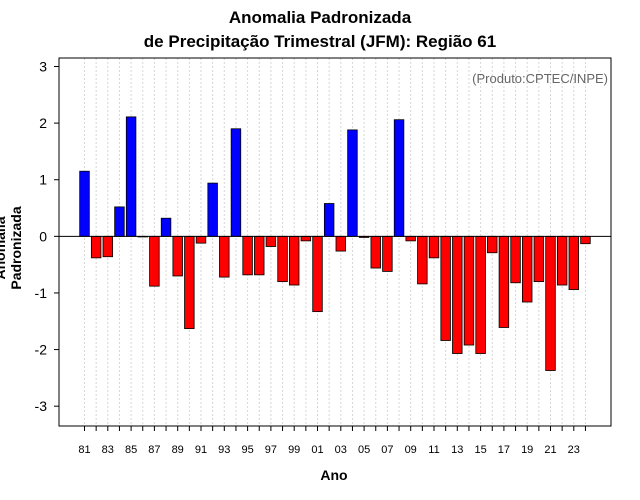  What do you see at coordinates (12, 248) in the screenshot?
I see `y-axis-label: Anomalia Padronizada` at bounding box center [12, 248].